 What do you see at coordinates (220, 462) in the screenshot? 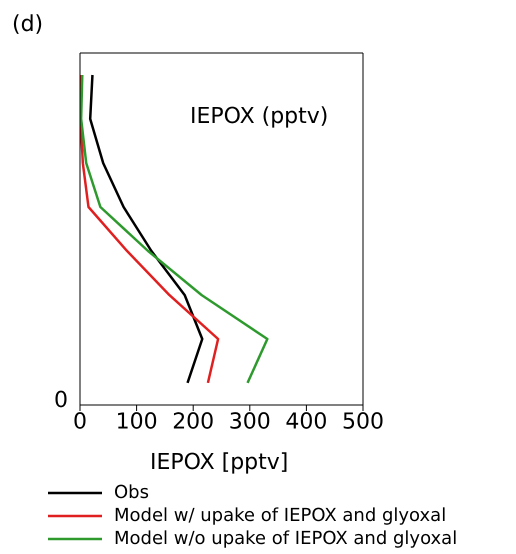
I see `x-axis-title: IEPOX [pptv]` at bounding box center [220, 462].